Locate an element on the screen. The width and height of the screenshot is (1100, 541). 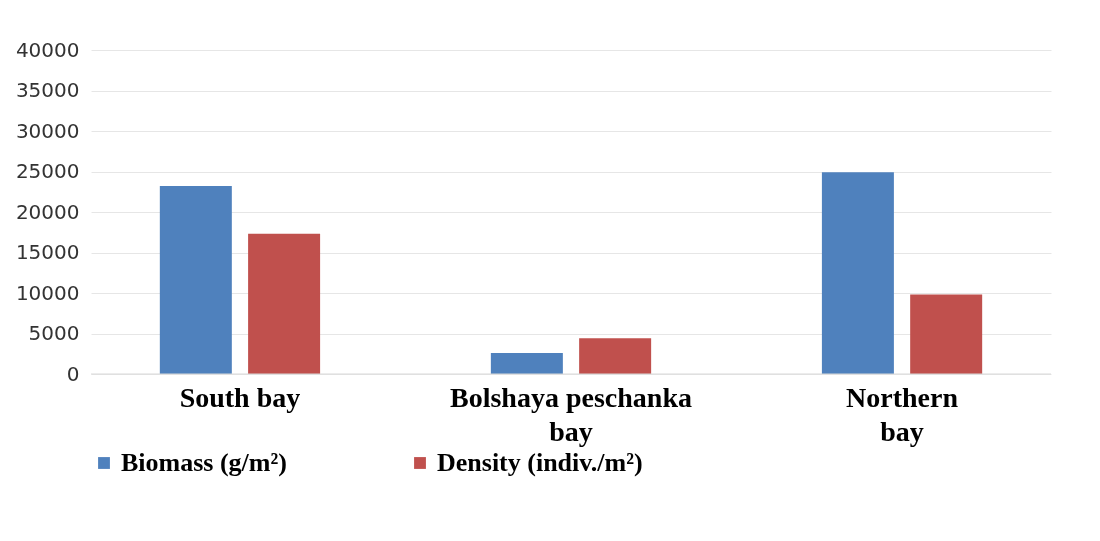
legend-label: Biomass (g/m²) is located at coordinates (204, 462).